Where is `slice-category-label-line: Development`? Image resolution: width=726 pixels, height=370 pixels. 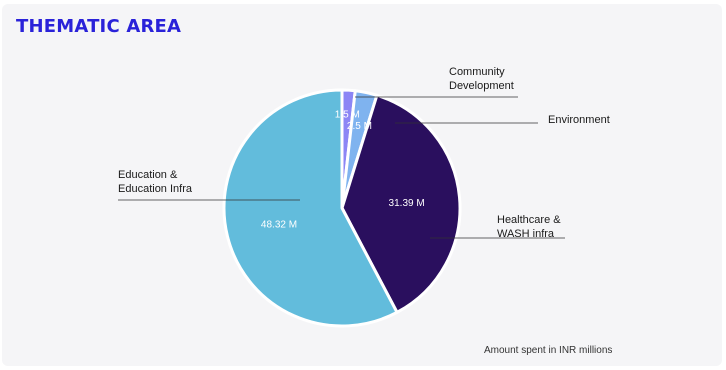 slice-category-label-line: Development is located at coordinates (481, 86).